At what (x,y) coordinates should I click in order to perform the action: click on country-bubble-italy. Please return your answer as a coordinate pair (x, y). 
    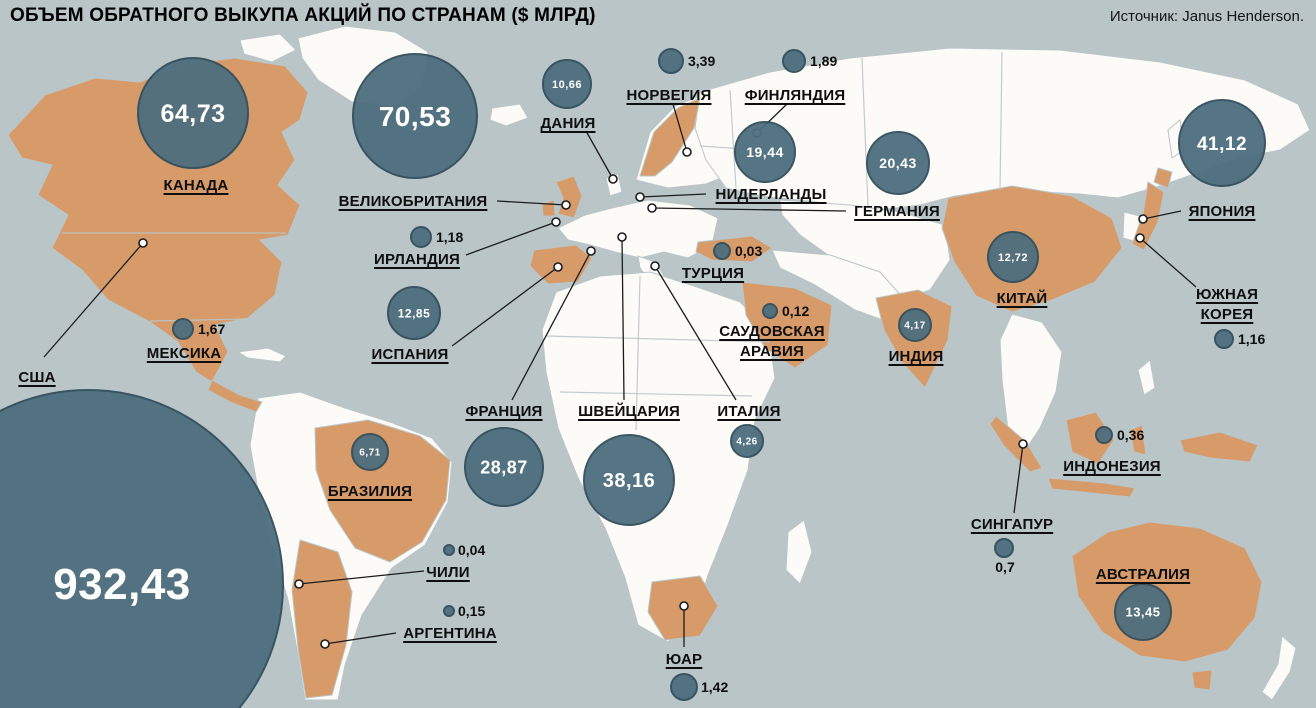
    Looking at the image, I should click on (747, 441).